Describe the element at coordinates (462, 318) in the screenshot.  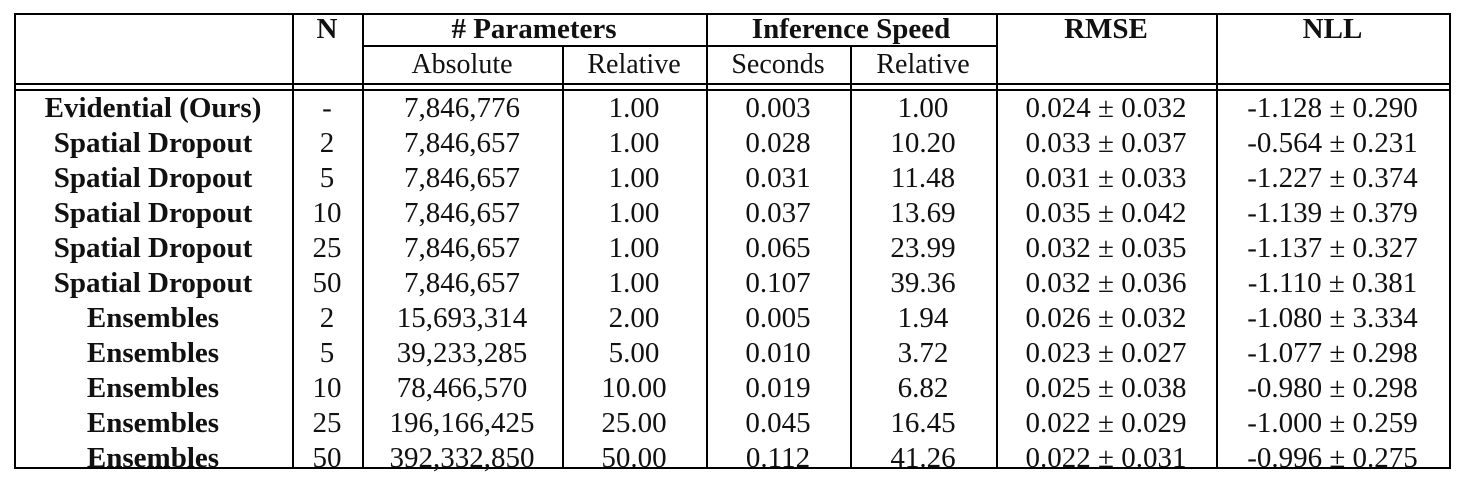
I see `cell-params-absolute: 15,693,314` at that location.